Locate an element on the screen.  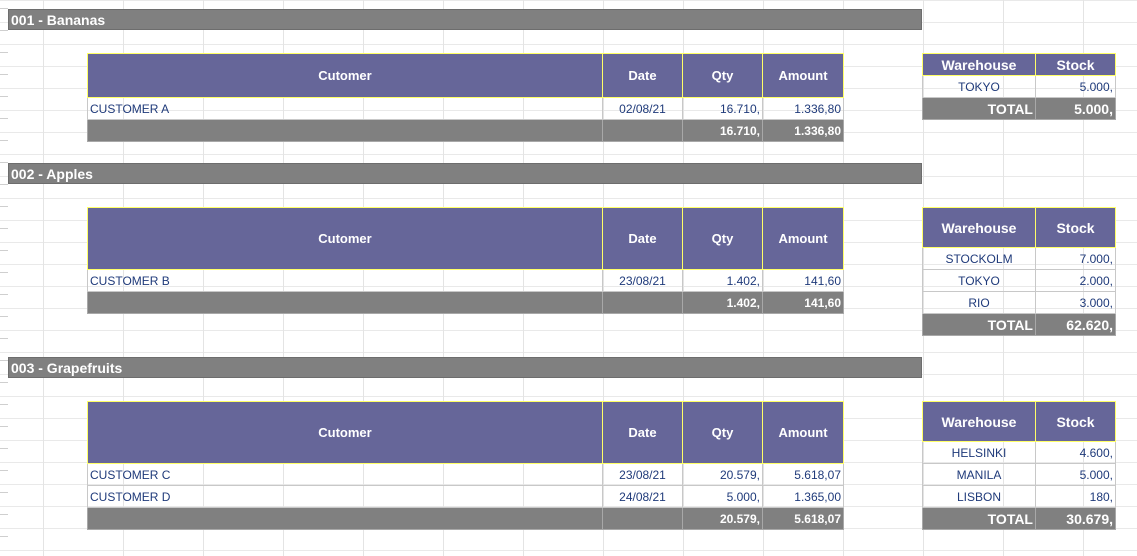
warehouse-row: STOCKOLM 7.000, is located at coordinates (1019, 258).